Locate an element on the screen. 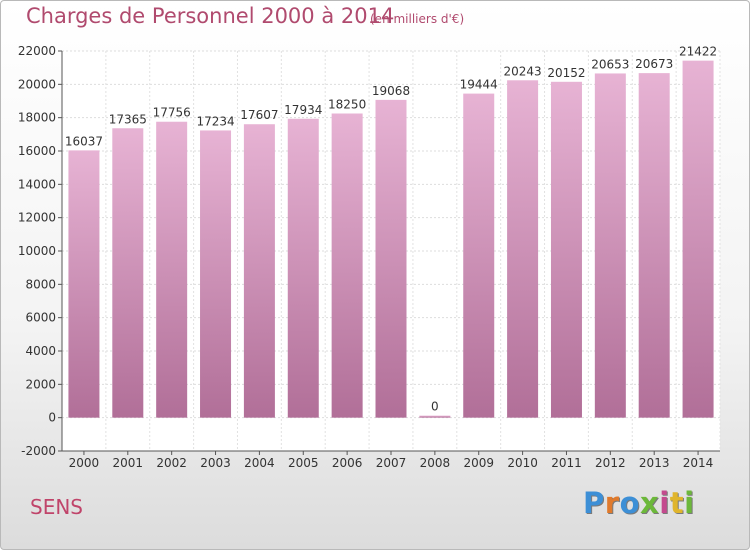  x-tick-label: 2011 is located at coordinates (566, 463).